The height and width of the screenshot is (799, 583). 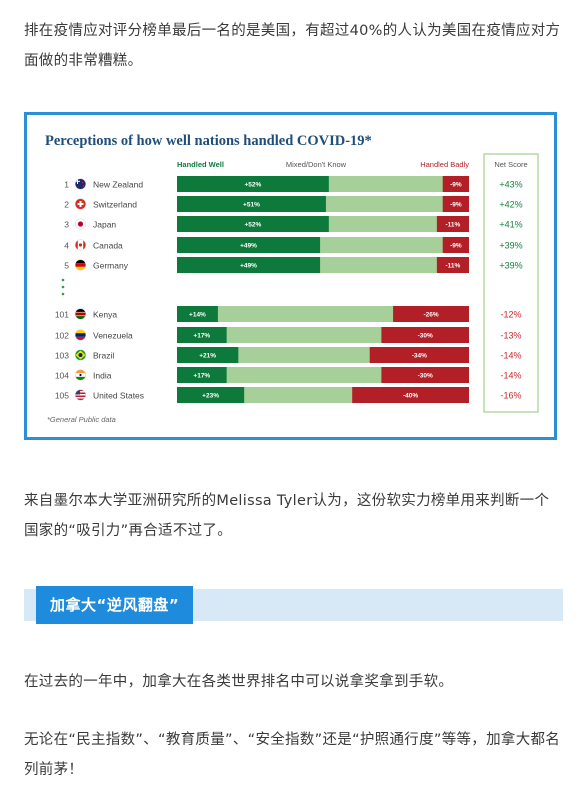 I want to click on well-value-label: +14%, so click(x=197, y=315).